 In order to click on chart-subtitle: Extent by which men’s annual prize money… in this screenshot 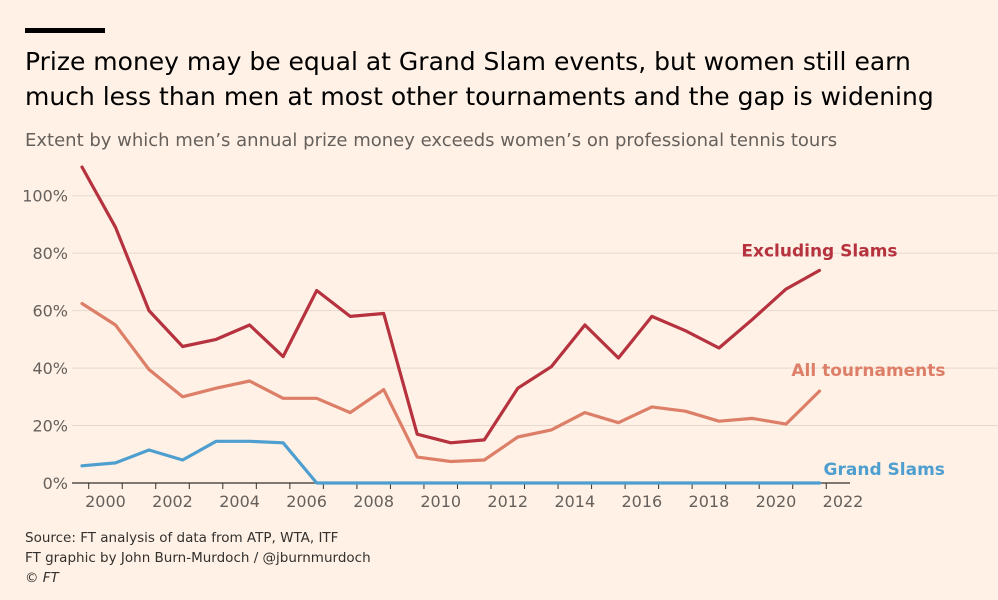, I will do `click(431, 140)`.